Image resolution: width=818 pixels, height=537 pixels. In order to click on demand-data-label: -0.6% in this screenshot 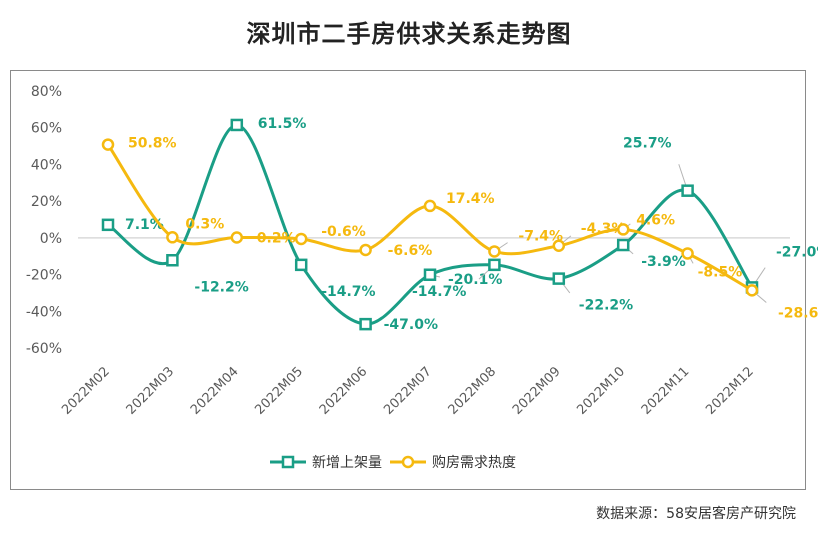, I will do `click(343, 232)`.